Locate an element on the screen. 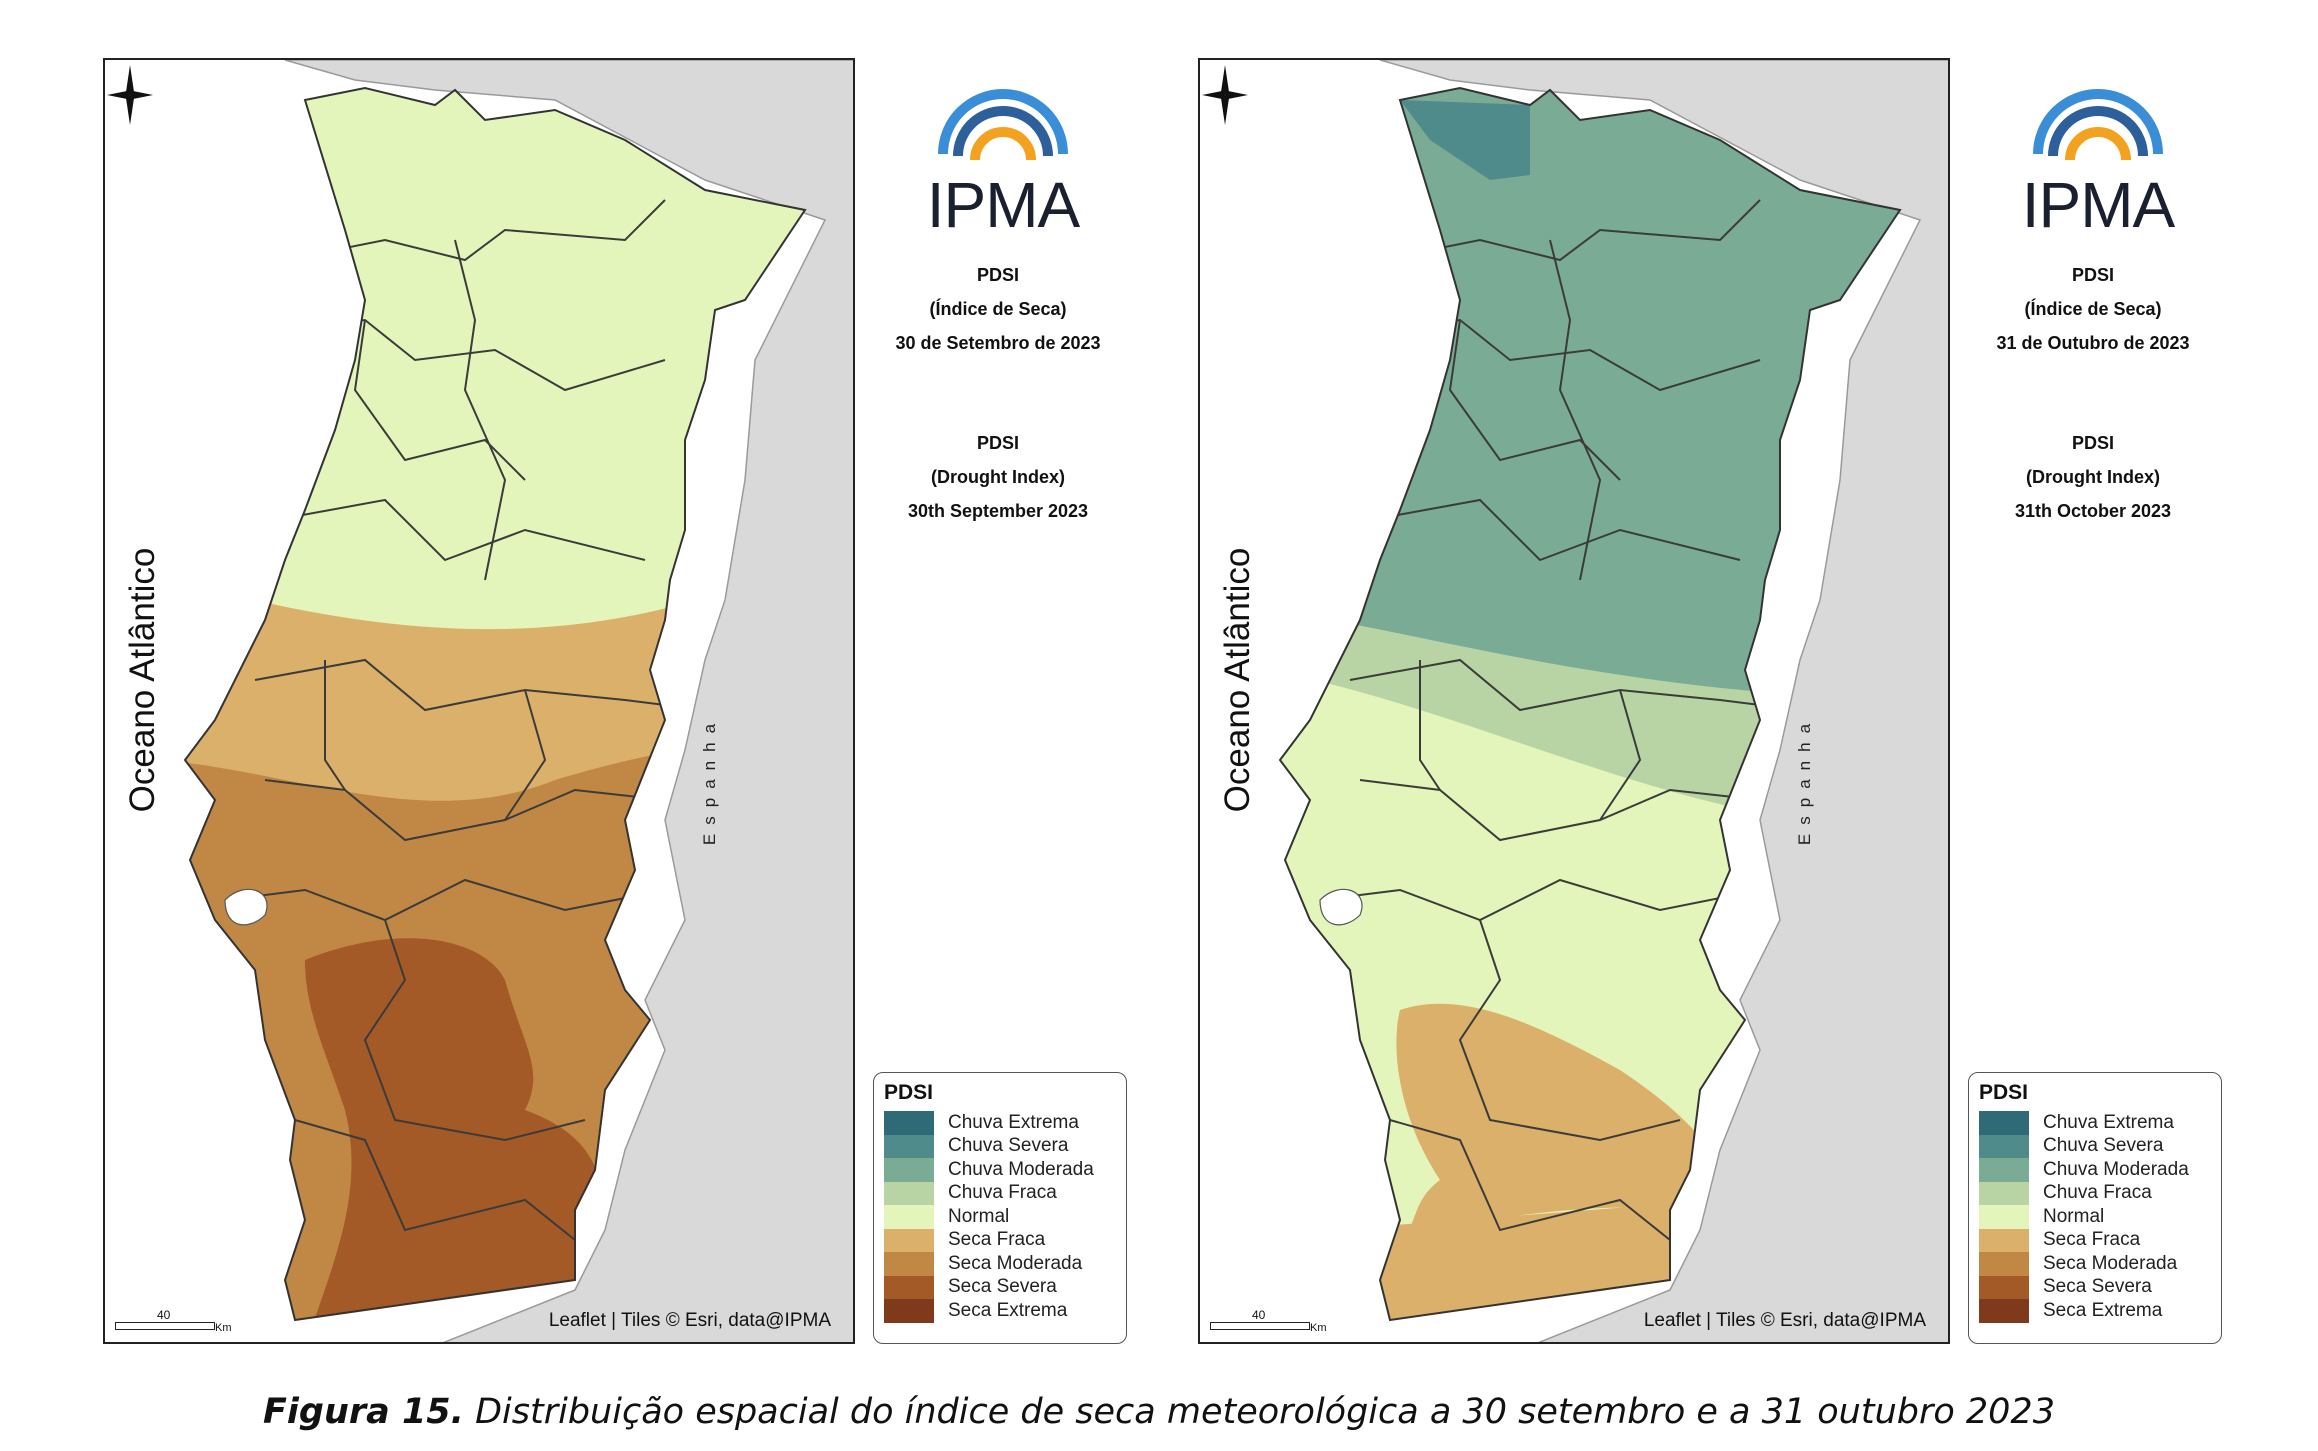 This screenshot has width=2318, height=1451. legend-item: Seca Severa is located at coordinates (2095, 1287).